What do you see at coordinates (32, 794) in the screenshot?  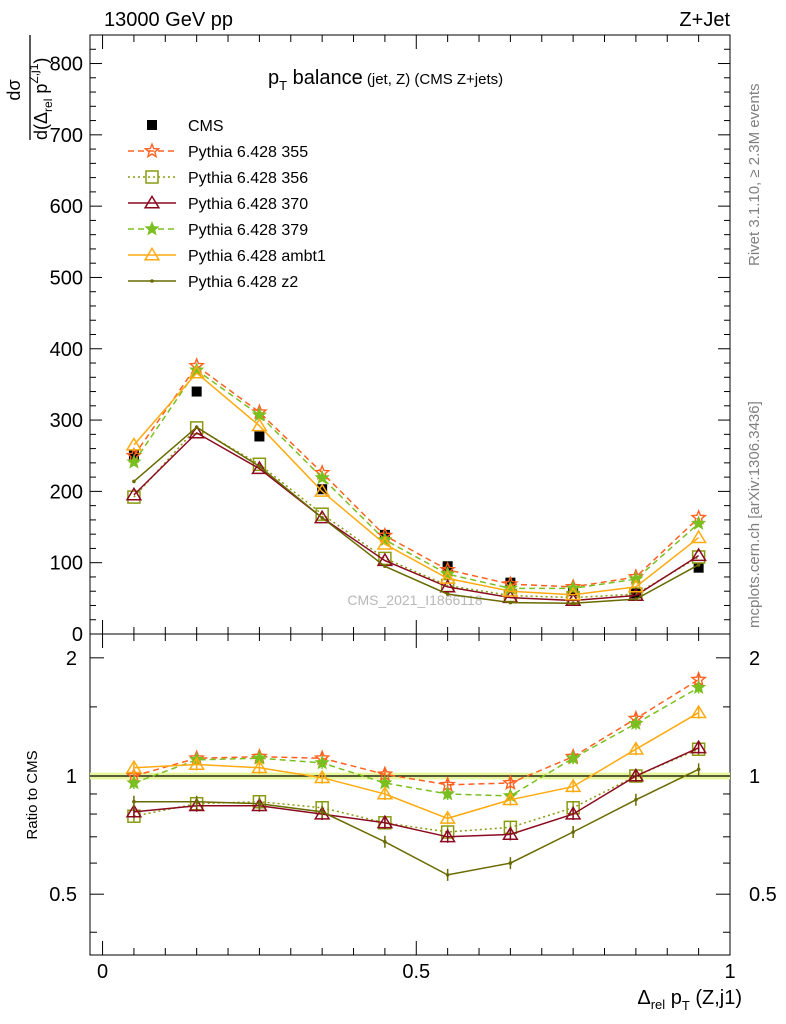 I see `ratio-y-axis-label: Ratio to CMS` at bounding box center [32, 794].